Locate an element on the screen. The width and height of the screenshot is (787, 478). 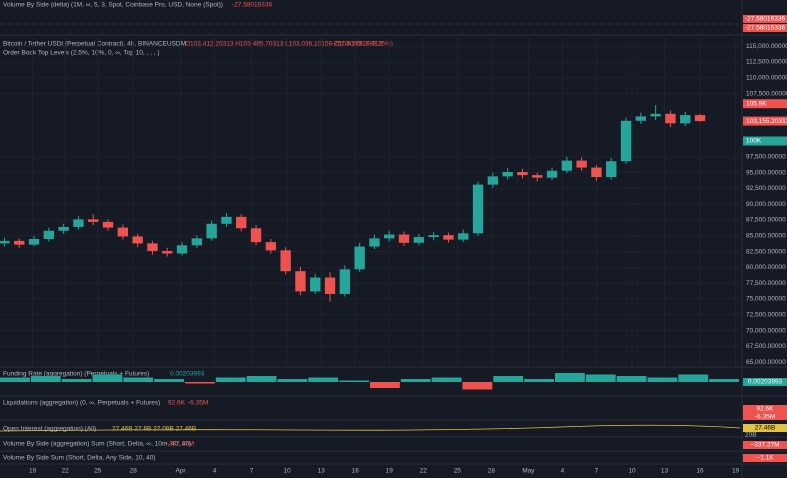
decor-line is located at coordinates (370, 428).